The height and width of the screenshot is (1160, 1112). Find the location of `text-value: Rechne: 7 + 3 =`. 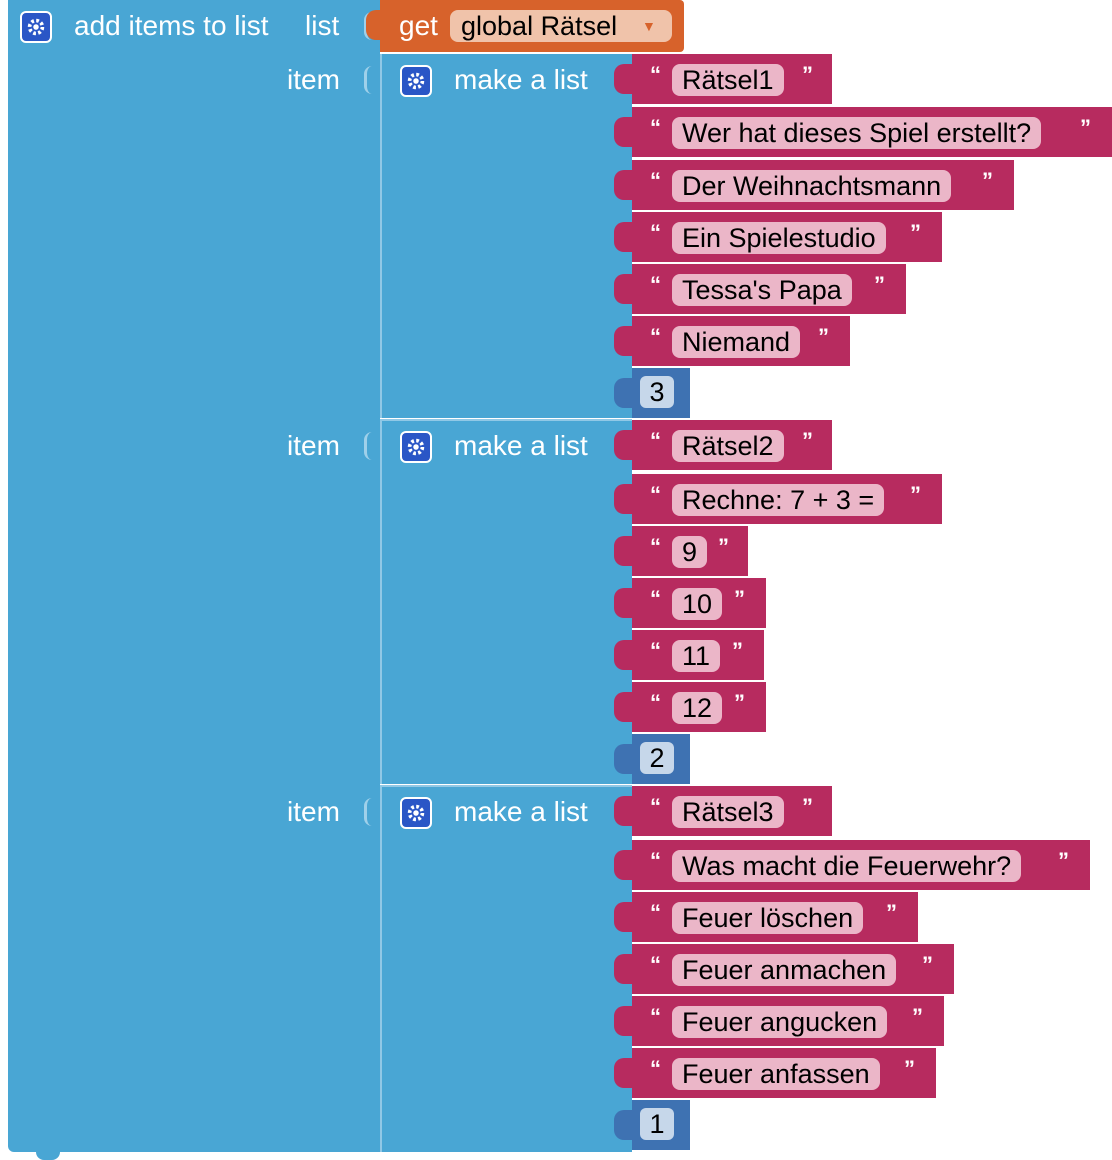

text-value: Rechne: 7 + 3 = is located at coordinates (778, 500).